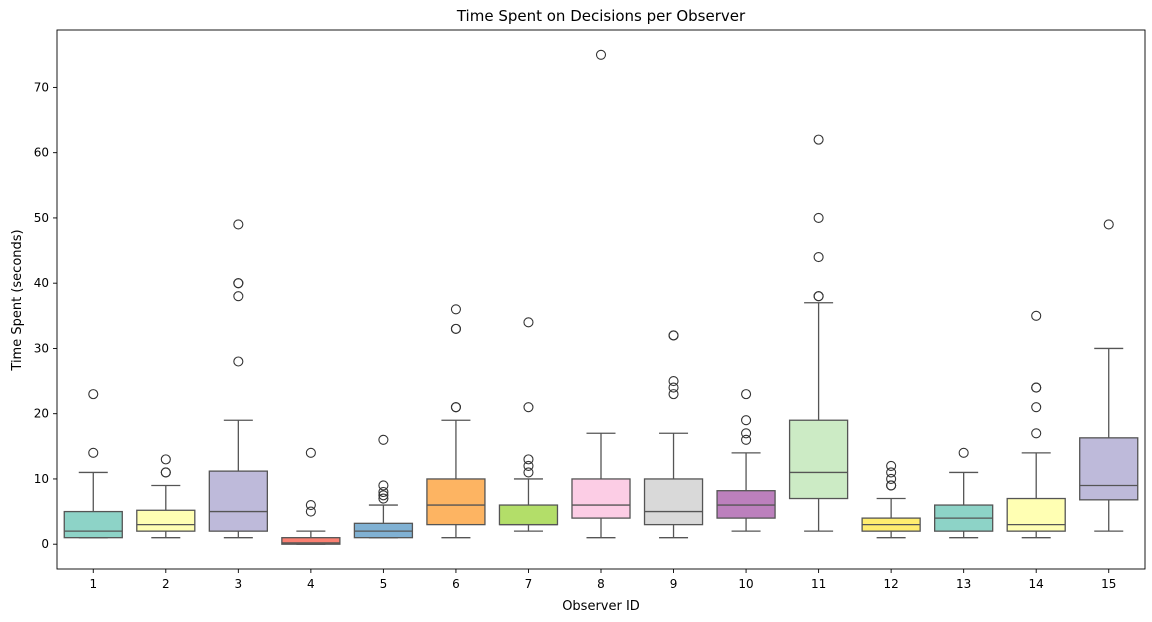 Image resolution: width=1152 pixels, height=622 pixels. I want to click on x-tick-label: 5, so click(384, 584).